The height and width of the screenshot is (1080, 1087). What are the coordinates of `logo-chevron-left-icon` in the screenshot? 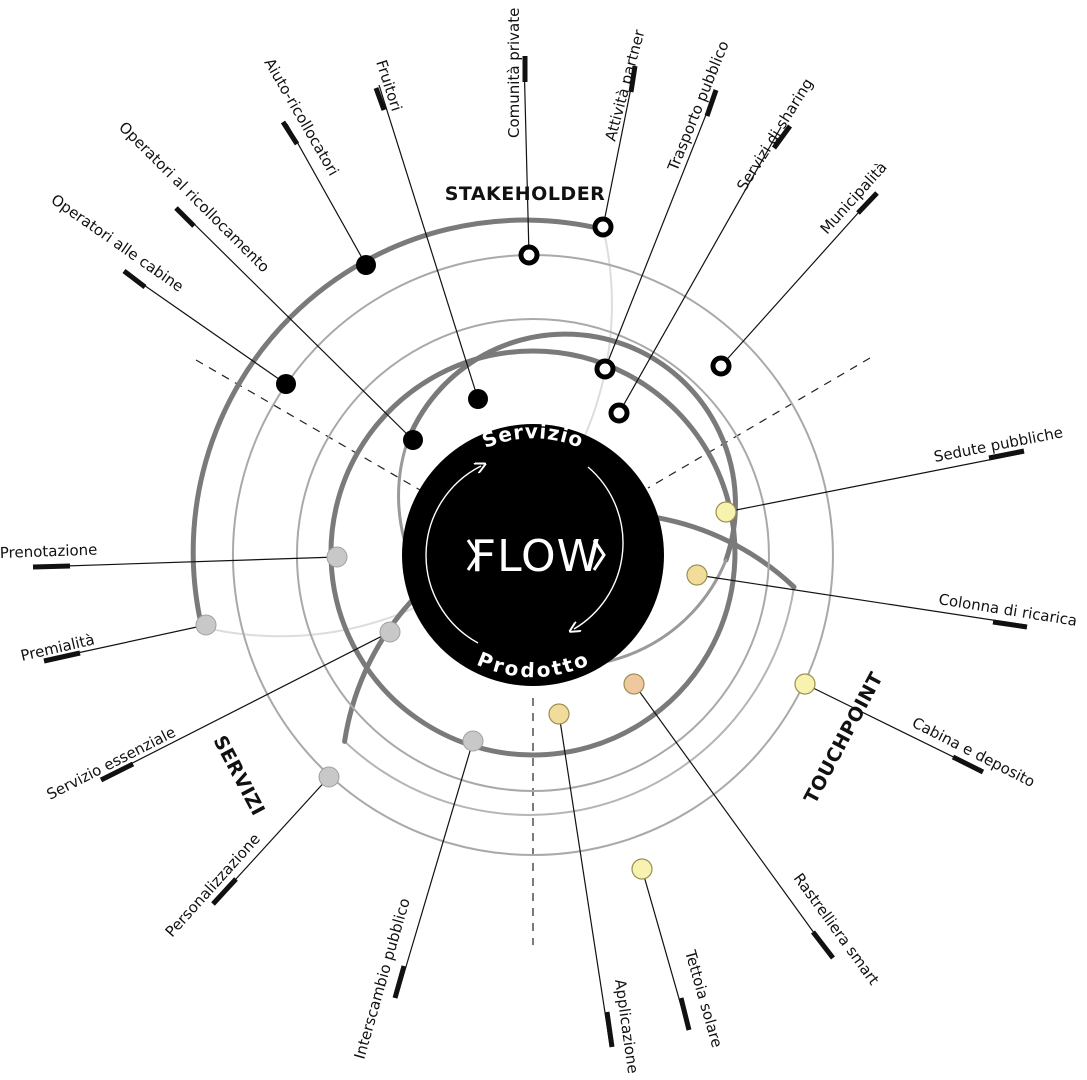 It's located at (473, 555).